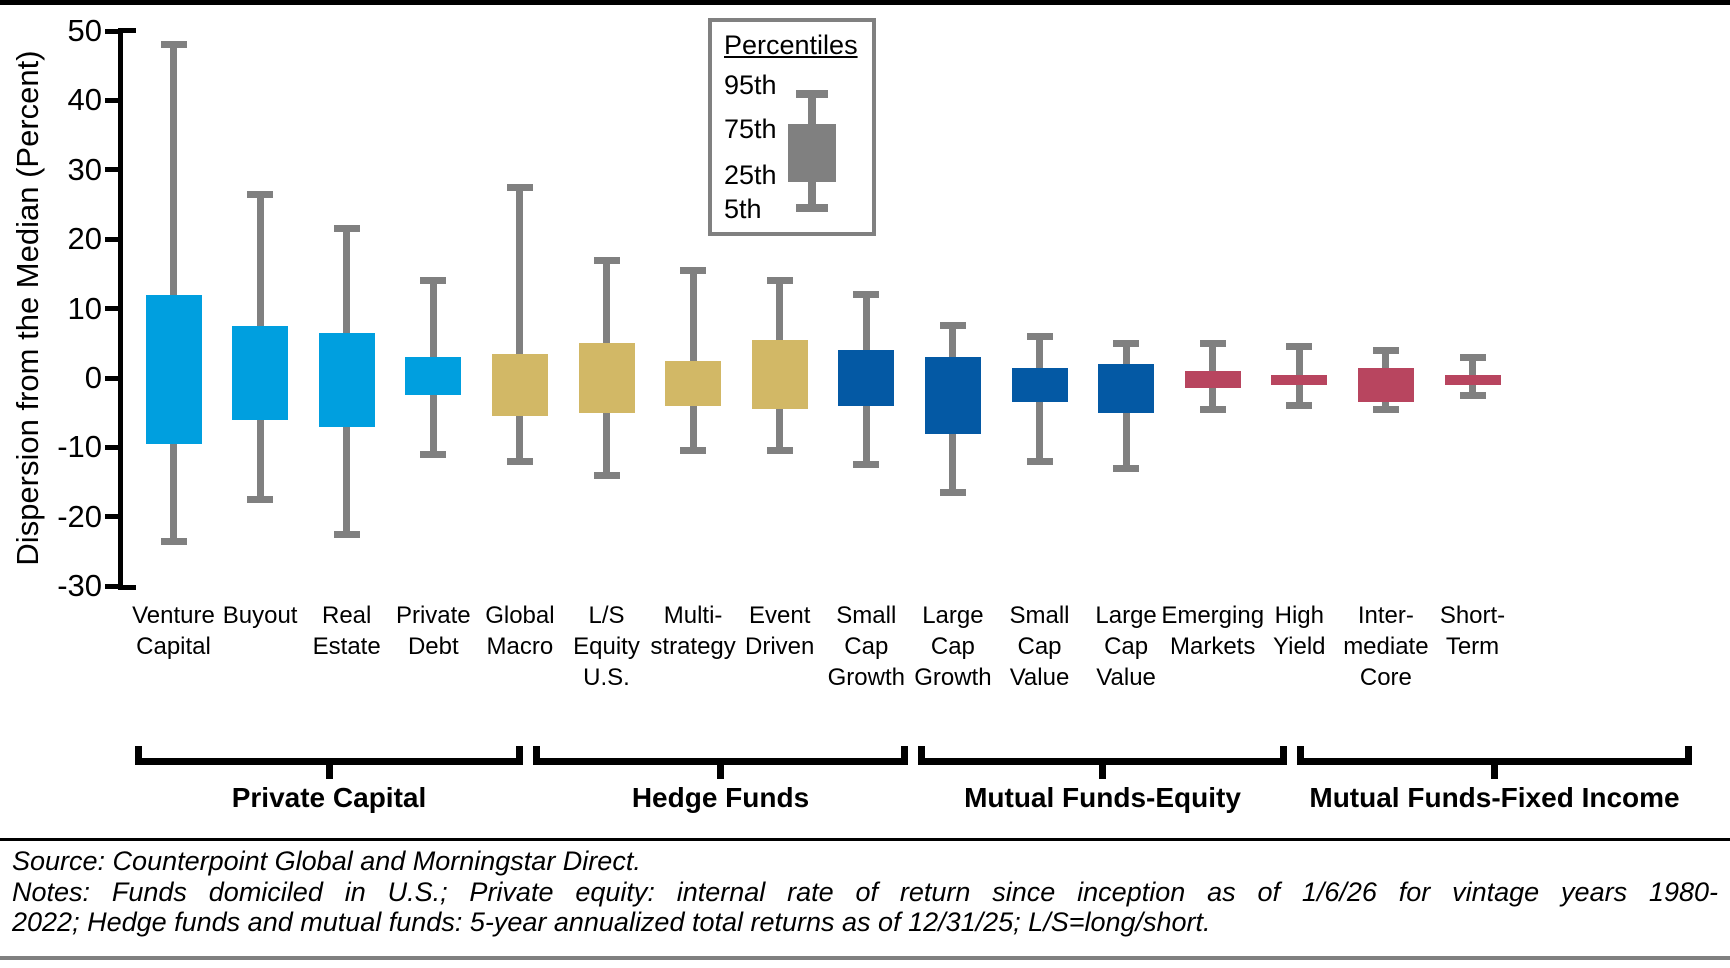 The width and height of the screenshot is (1730, 968). What do you see at coordinates (1472, 615) in the screenshot?
I see `x-category-label-line: Short-` at bounding box center [1472, 615].